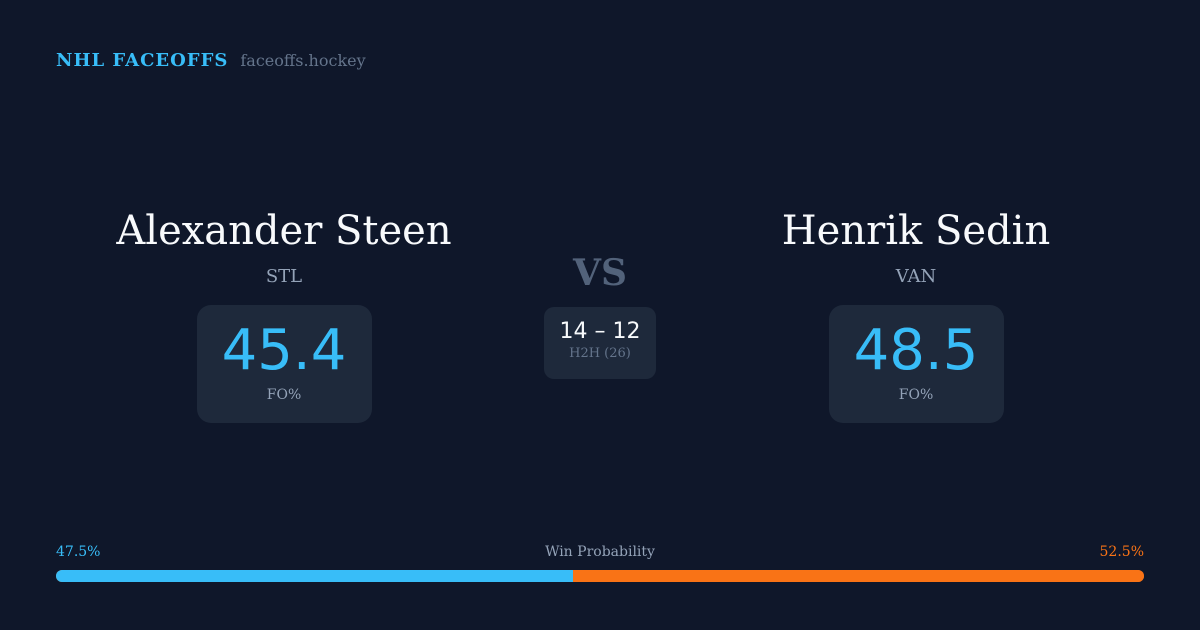  What do you see at coordinates (1121, 552) in the screenshot?
I see `win-prob-right: 52.5%` at bounding box center [1121, 552].